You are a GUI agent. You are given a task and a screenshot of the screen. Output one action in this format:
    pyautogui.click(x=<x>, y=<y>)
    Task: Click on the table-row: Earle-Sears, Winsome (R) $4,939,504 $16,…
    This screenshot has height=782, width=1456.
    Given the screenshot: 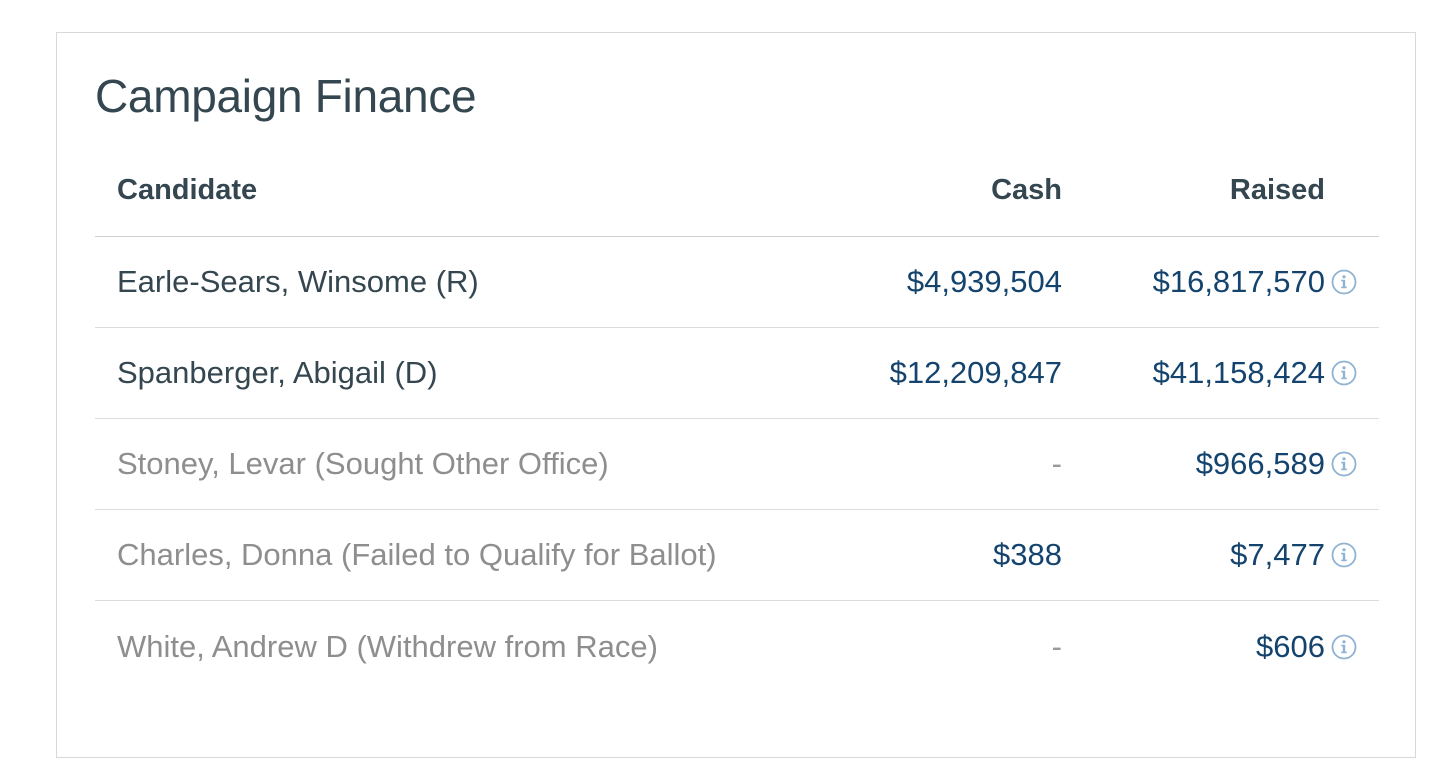 What is the action you would take?
    pyautogui.click(x=737, y=282)
    